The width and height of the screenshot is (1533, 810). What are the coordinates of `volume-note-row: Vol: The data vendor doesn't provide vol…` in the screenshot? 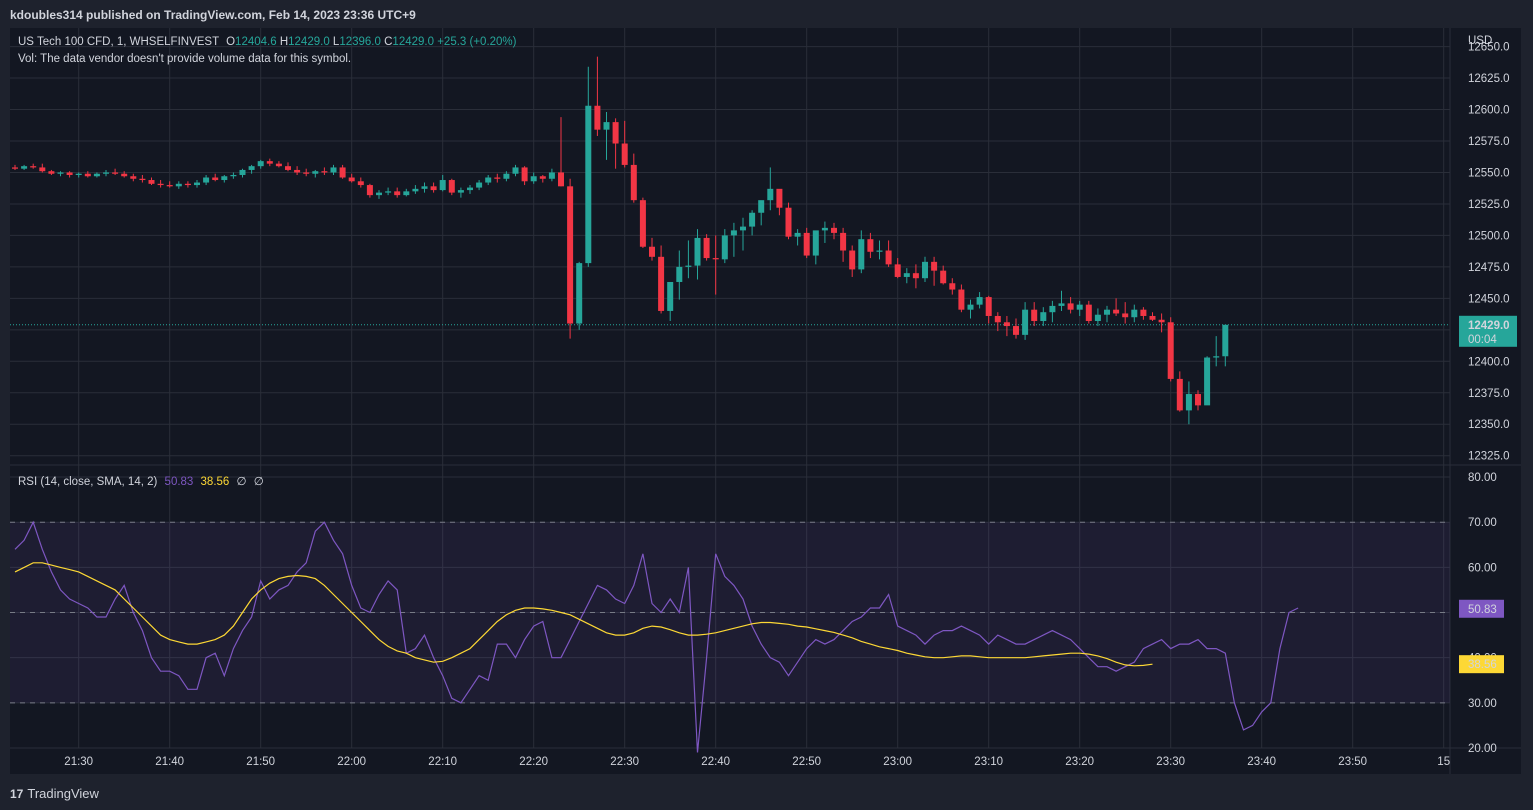 It's located at (184, 59).